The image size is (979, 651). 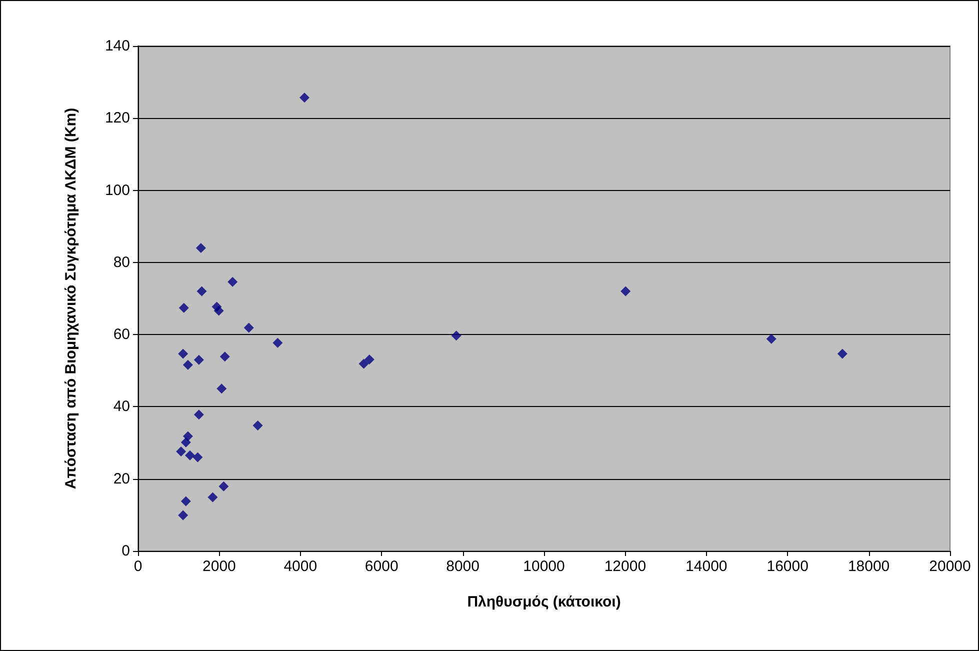 I want to click on x-axis-title: Πληθυσμός (κάτοικοι), so click(x=544, y=602).